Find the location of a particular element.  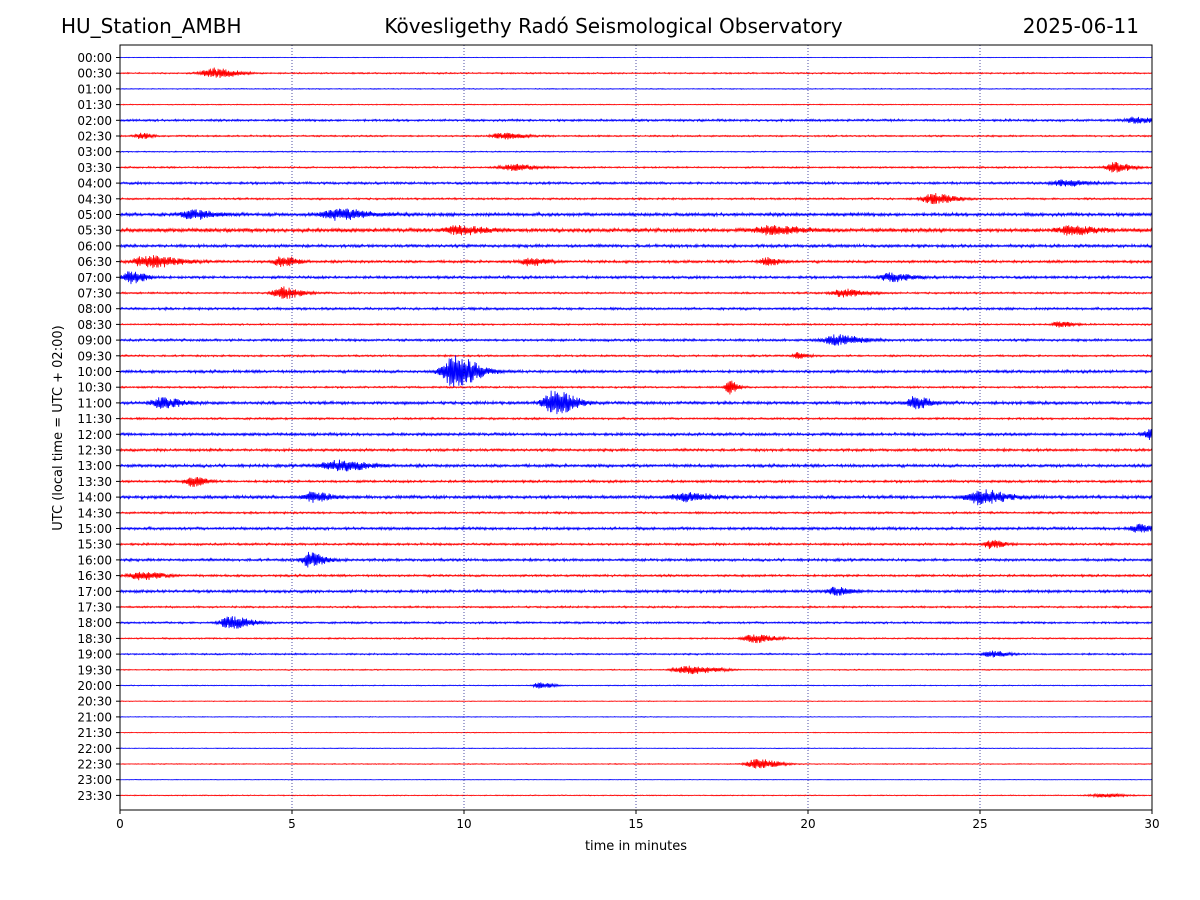

x-axis-label: time in minutes is located at coordinates (636, 846).